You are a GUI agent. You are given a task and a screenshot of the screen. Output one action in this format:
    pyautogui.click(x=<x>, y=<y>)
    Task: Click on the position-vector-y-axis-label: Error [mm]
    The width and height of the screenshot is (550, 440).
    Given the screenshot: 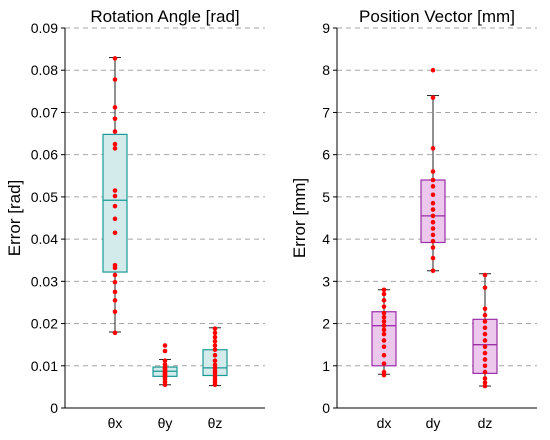 What is the action you would take?
    pyautogui.click(x=299, y=218)
    